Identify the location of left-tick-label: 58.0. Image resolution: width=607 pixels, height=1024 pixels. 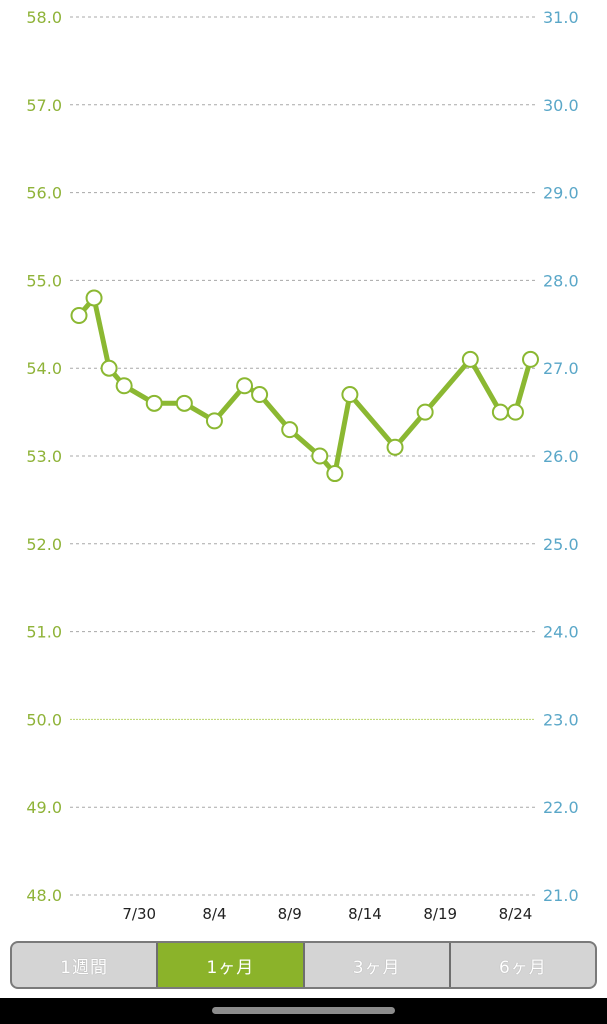
(44, 17).